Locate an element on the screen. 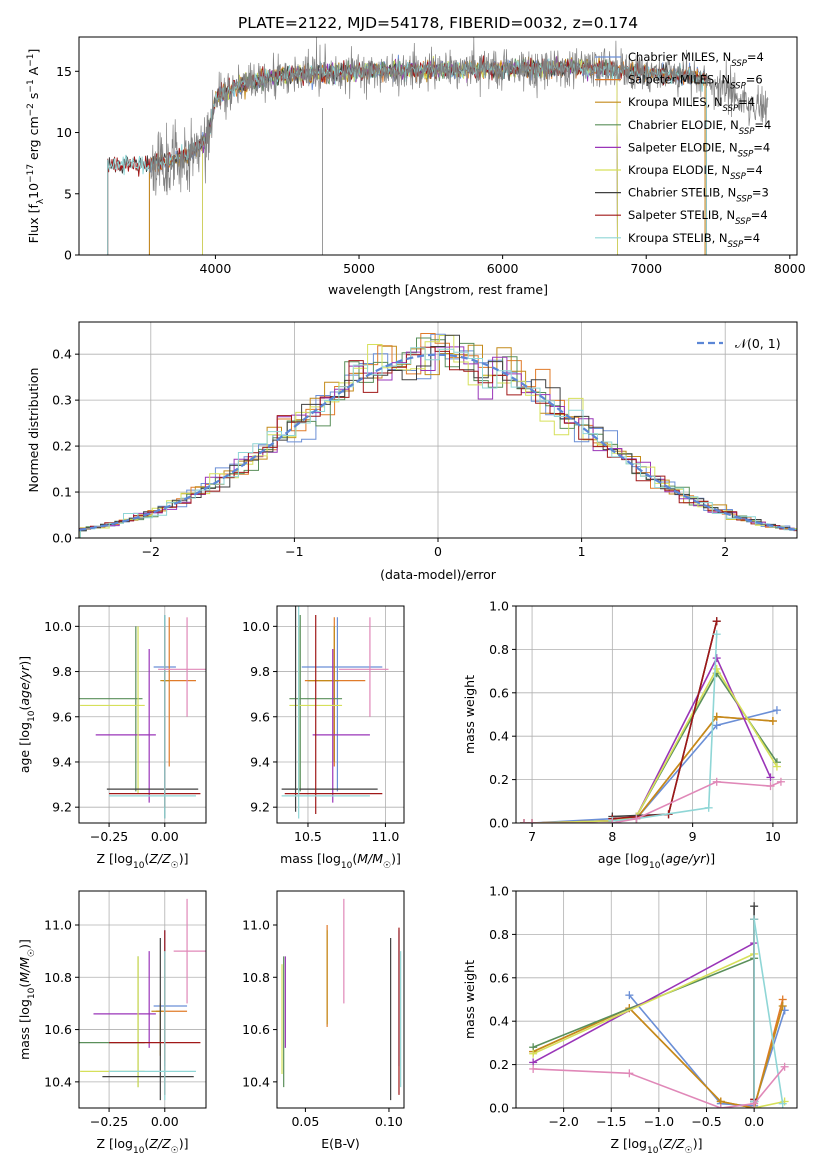  legend-tail: =3 is located at coordinates (760, 193).